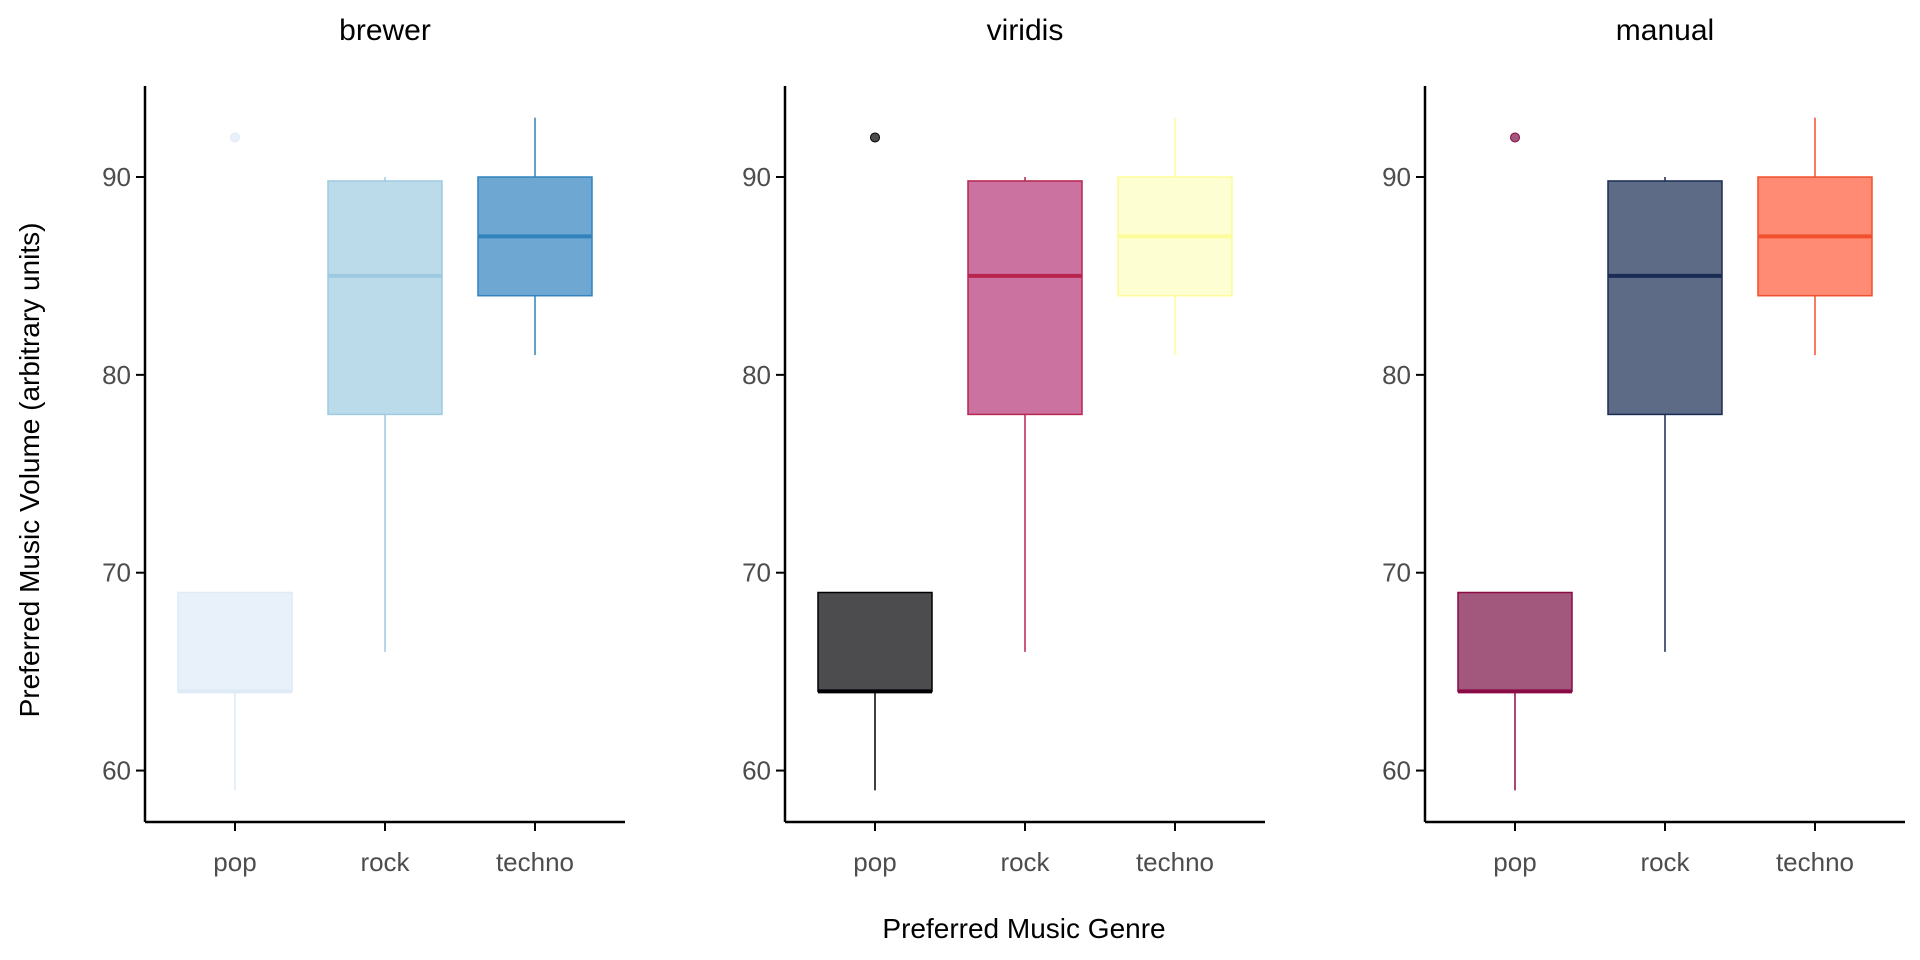  What do you see at coordinates (1665, 30) in the screenshot?
I see `panel-title: manual` at bounding box center [1665, 30].